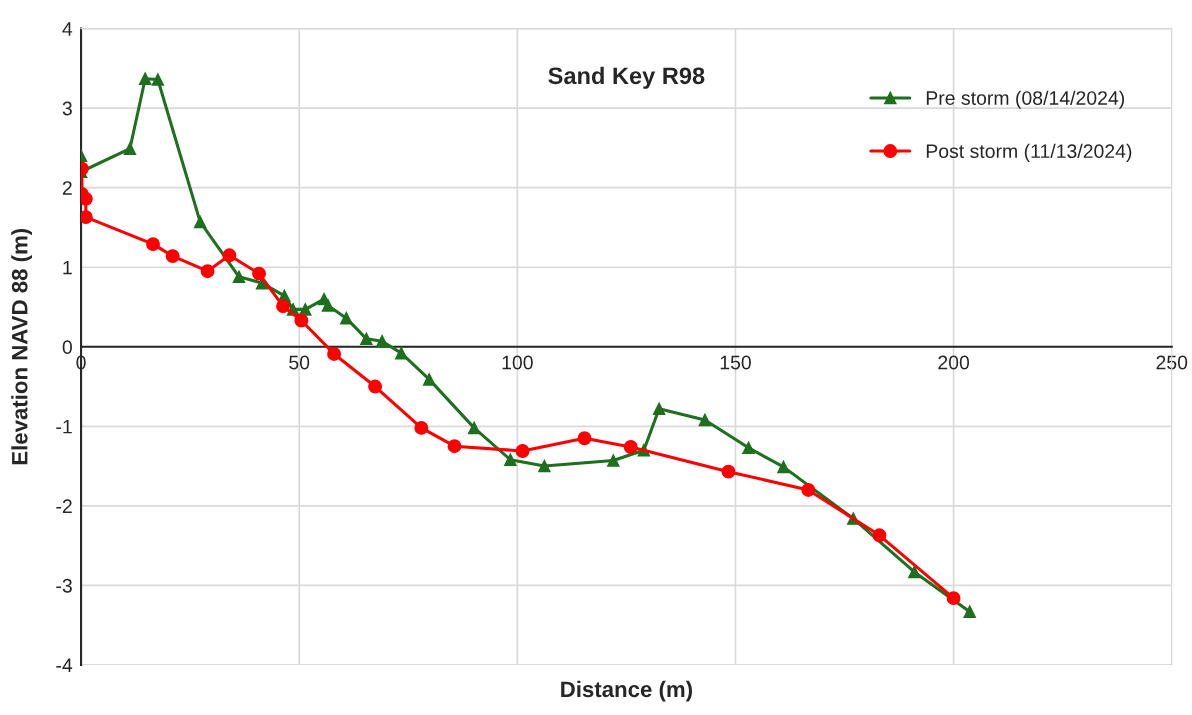 This screenshot has width=1192, height=715. I want to click on x-tick-label: 150, so click(735, 362).